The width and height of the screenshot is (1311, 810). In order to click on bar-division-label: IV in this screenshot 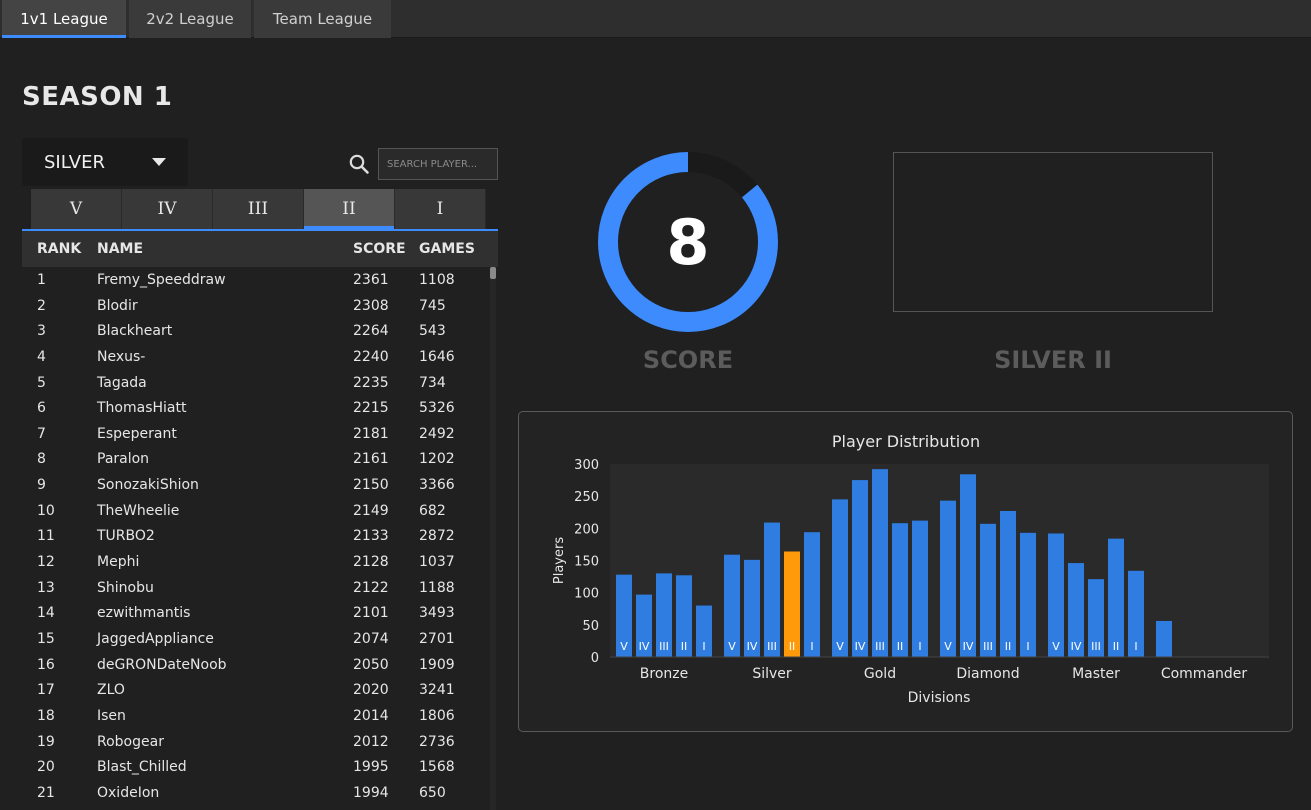, I will do `click(1076, 646)`.